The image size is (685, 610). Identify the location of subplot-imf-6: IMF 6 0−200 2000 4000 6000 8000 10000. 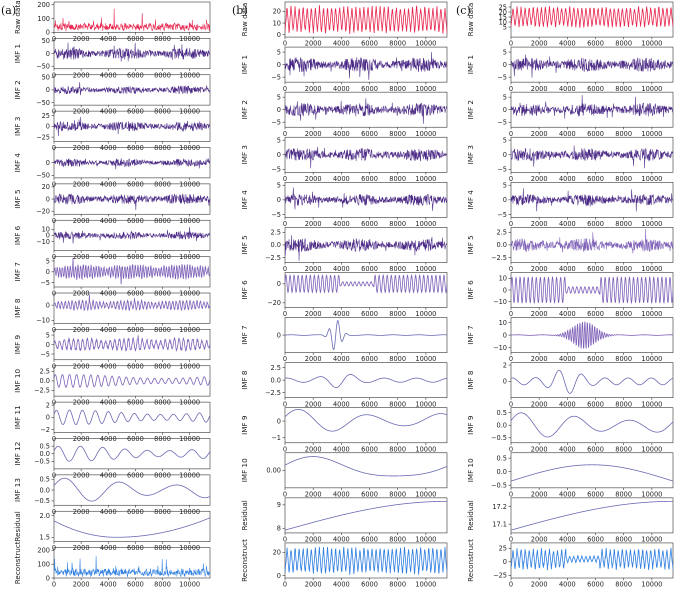
(344, 295).